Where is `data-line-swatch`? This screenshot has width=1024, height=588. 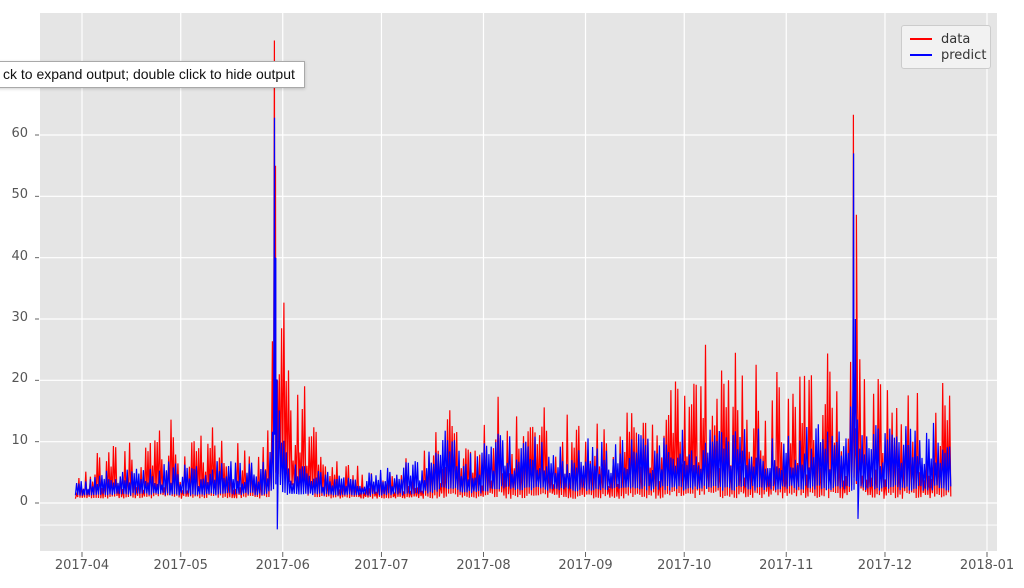 data-line-swatch is located at coordinates (921, 39).